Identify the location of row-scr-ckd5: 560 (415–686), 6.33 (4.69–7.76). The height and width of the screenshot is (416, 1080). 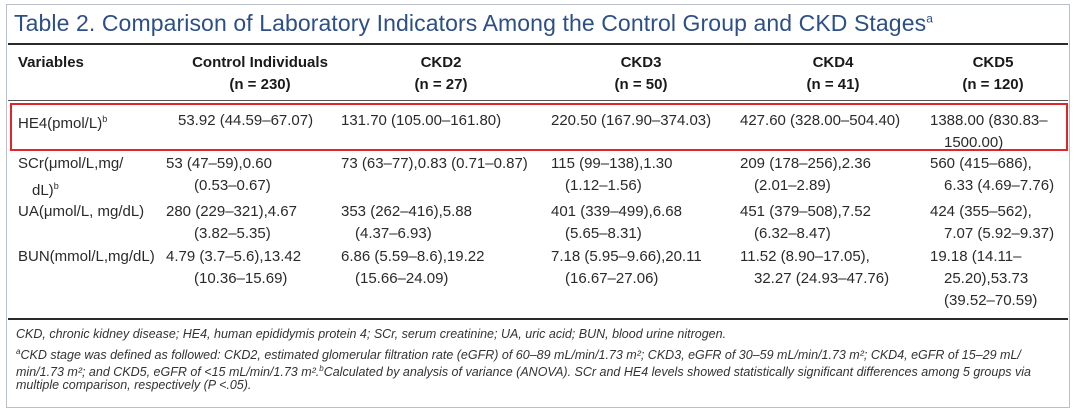
(992, 174).